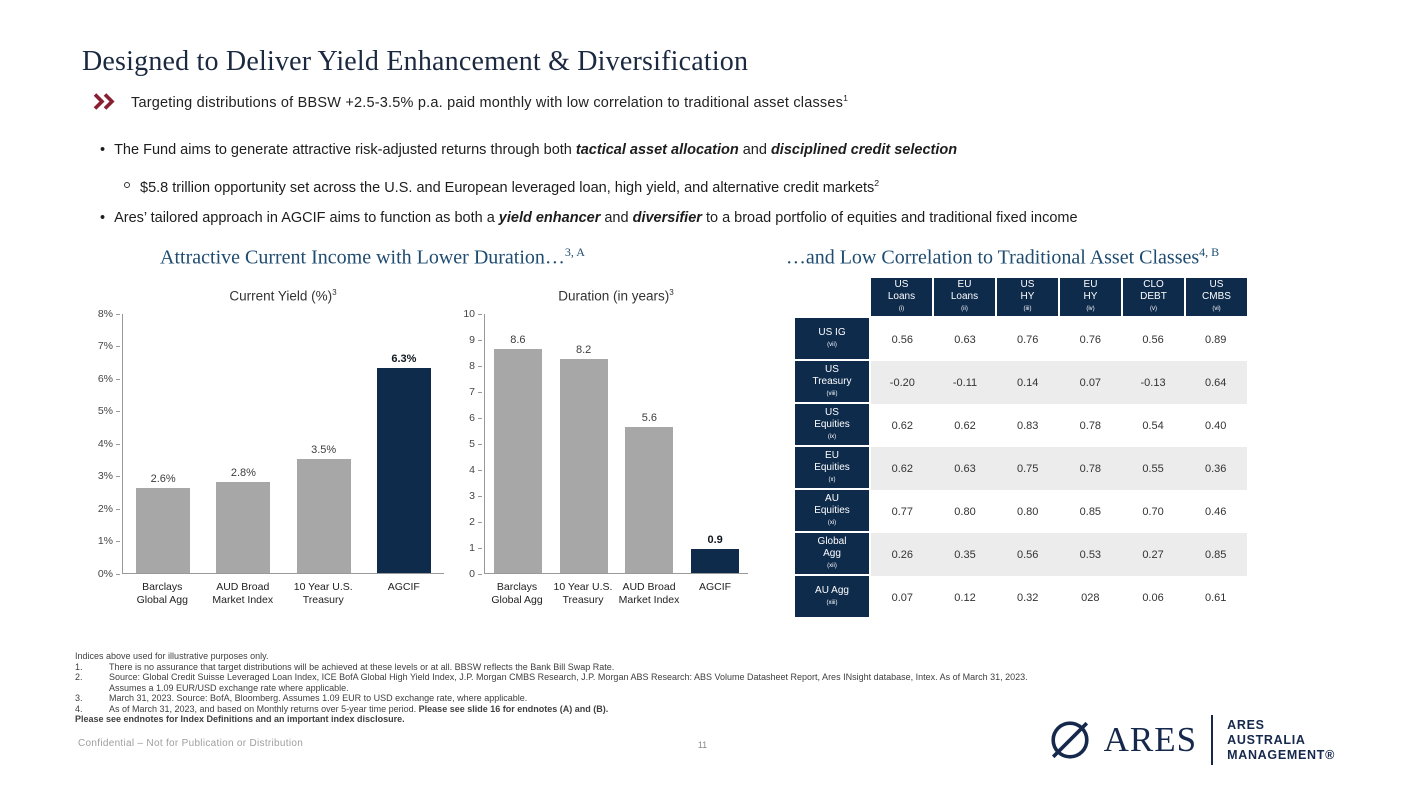 The image size is (1405, 786). What do you see at coordinates (324, 443) in the screenshot?
I see `bar-group: 3.5%` at bounding box center [324, 443].